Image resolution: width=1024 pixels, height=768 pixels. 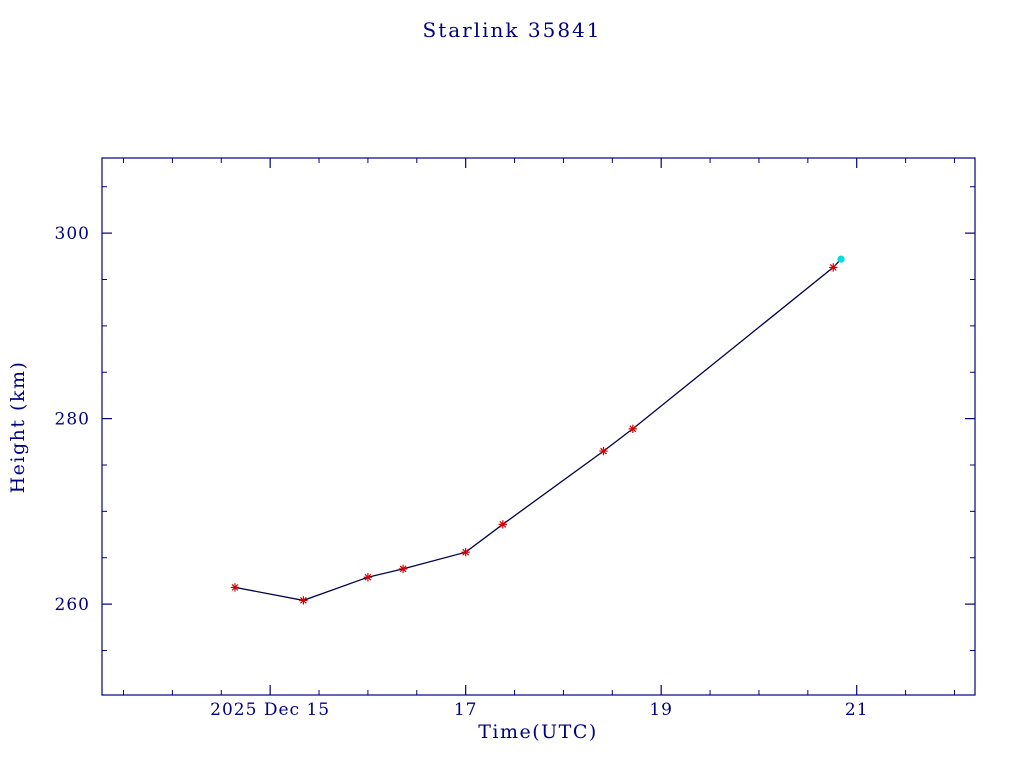 What do you see at coordinates (72, 420) in the screenshot?
I see `y-tick-label: 280` at bounding box center [72, 420].